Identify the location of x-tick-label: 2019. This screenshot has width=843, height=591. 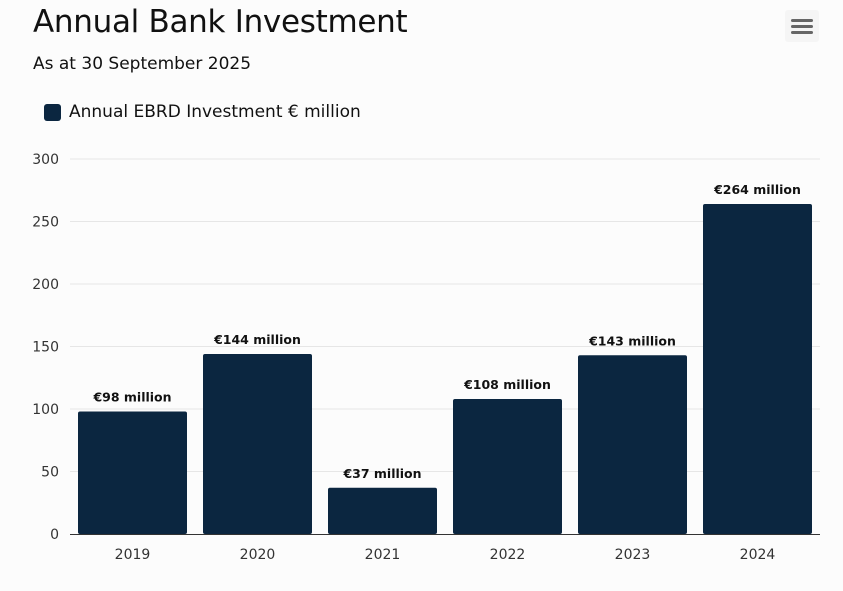
(133, 555).